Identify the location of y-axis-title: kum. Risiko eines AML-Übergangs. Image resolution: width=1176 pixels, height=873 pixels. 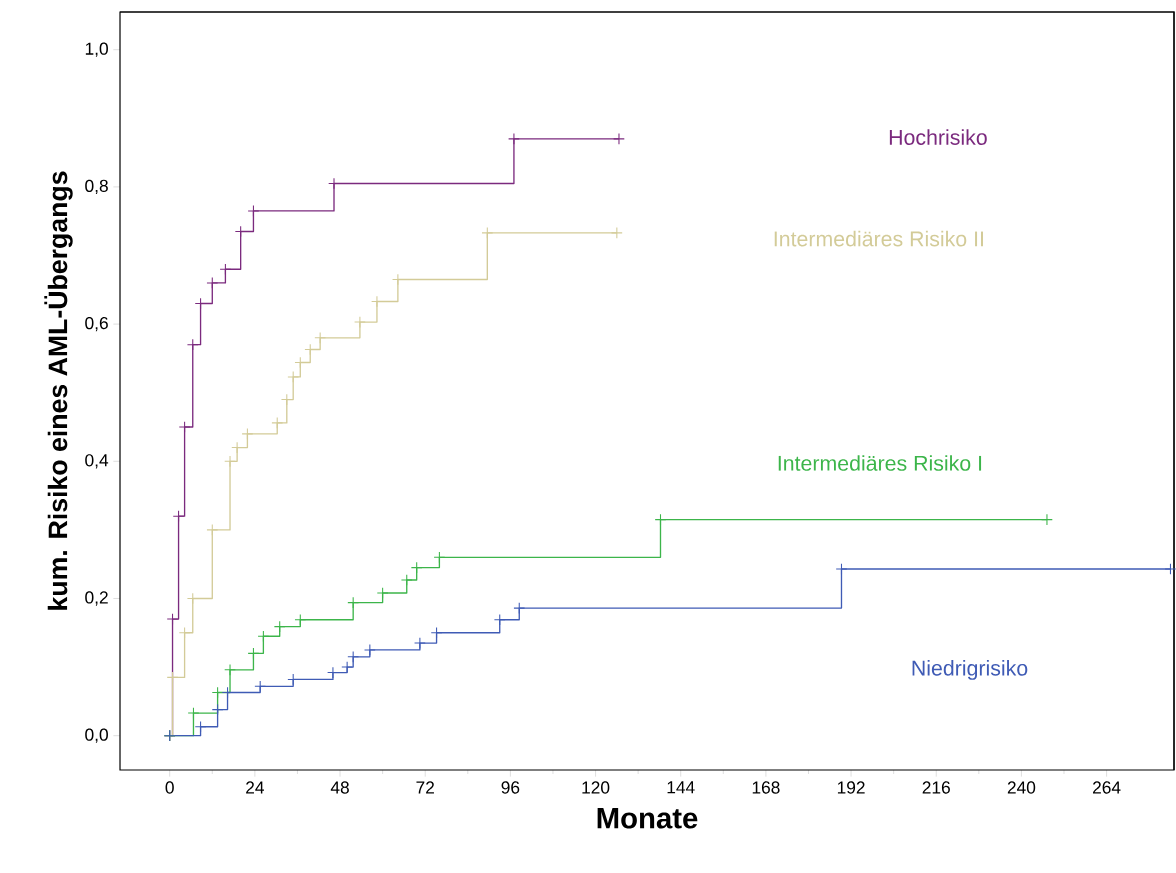
(58, 390).